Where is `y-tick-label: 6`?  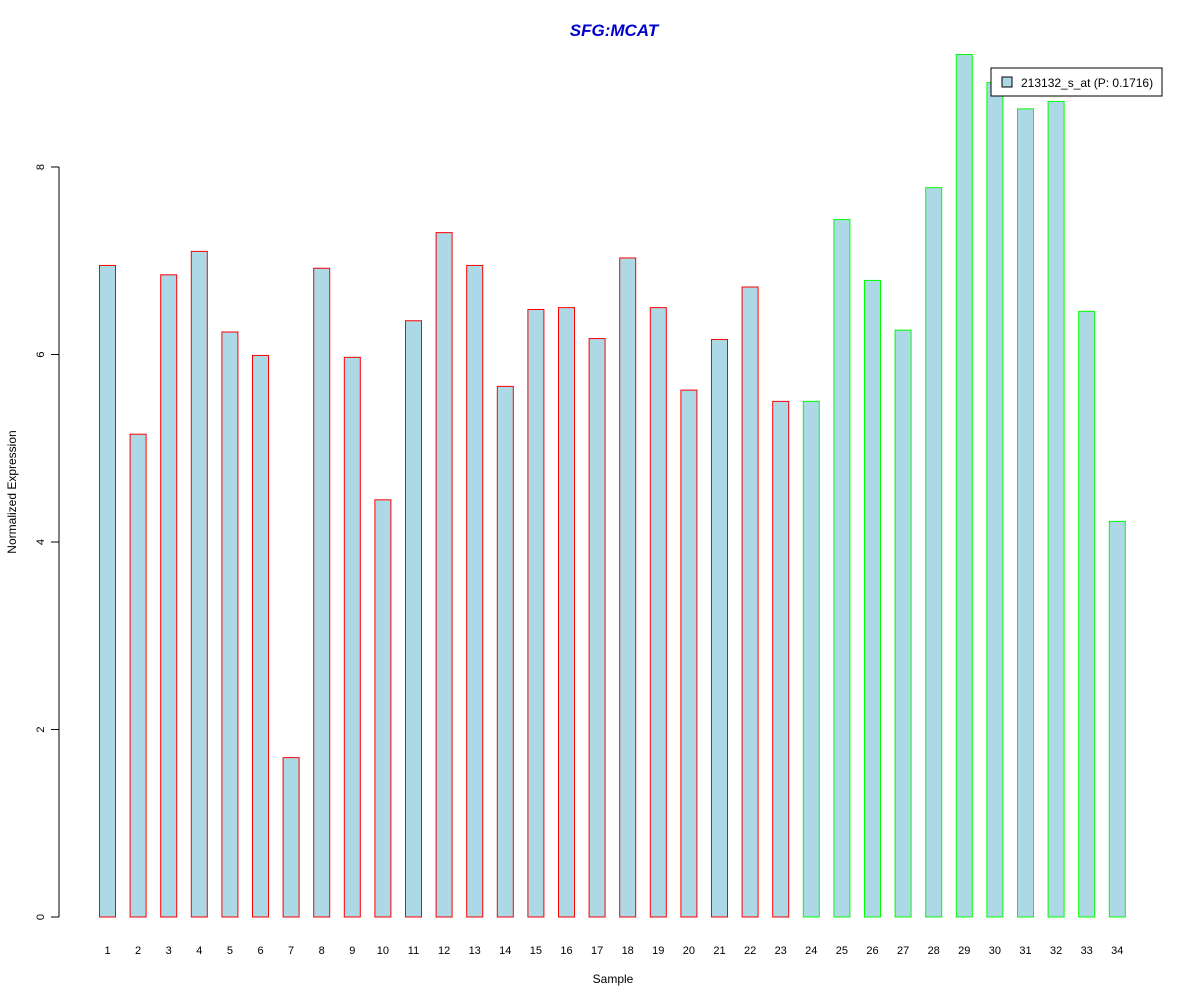 y-tick-label: 6 is located at coordinates (41, 354).